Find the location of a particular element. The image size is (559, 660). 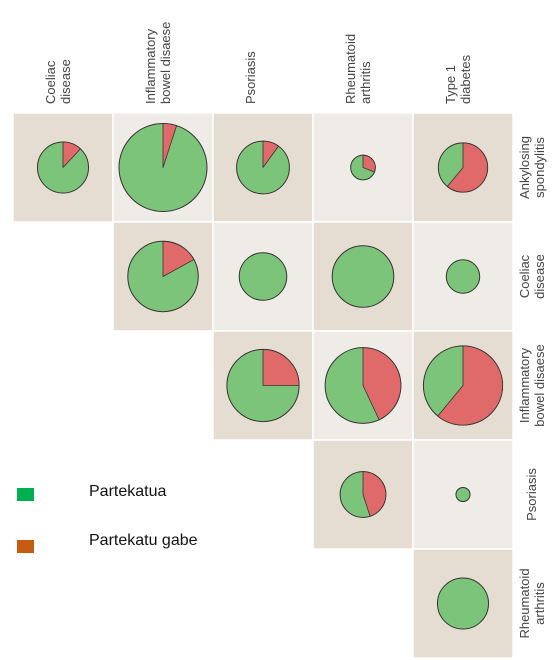

column-label-line: Coeliac is located at coordinates (50, 82).